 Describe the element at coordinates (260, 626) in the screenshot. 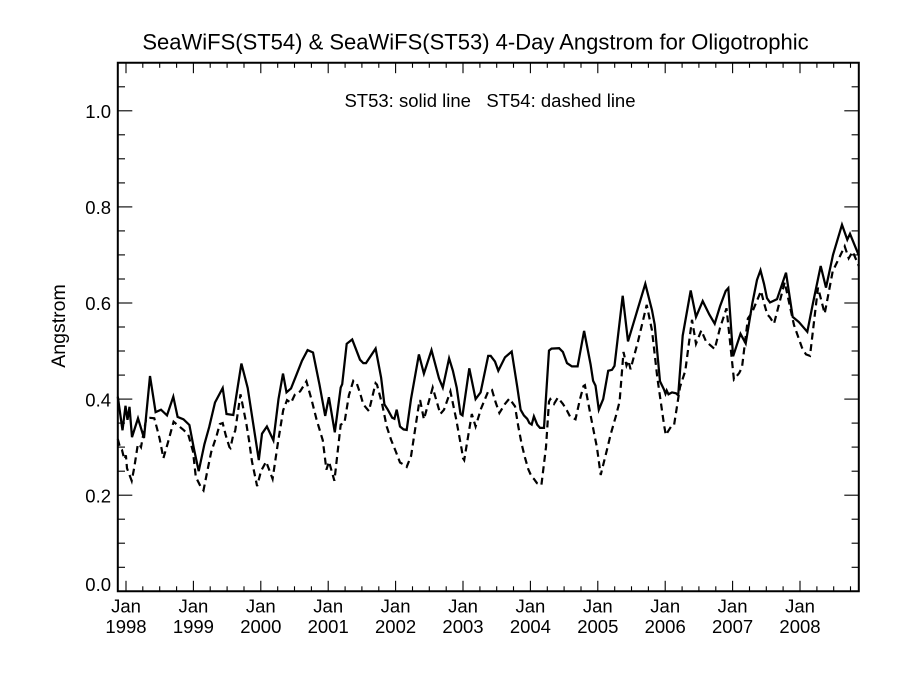

I see `svg-text: 2000` at that location.